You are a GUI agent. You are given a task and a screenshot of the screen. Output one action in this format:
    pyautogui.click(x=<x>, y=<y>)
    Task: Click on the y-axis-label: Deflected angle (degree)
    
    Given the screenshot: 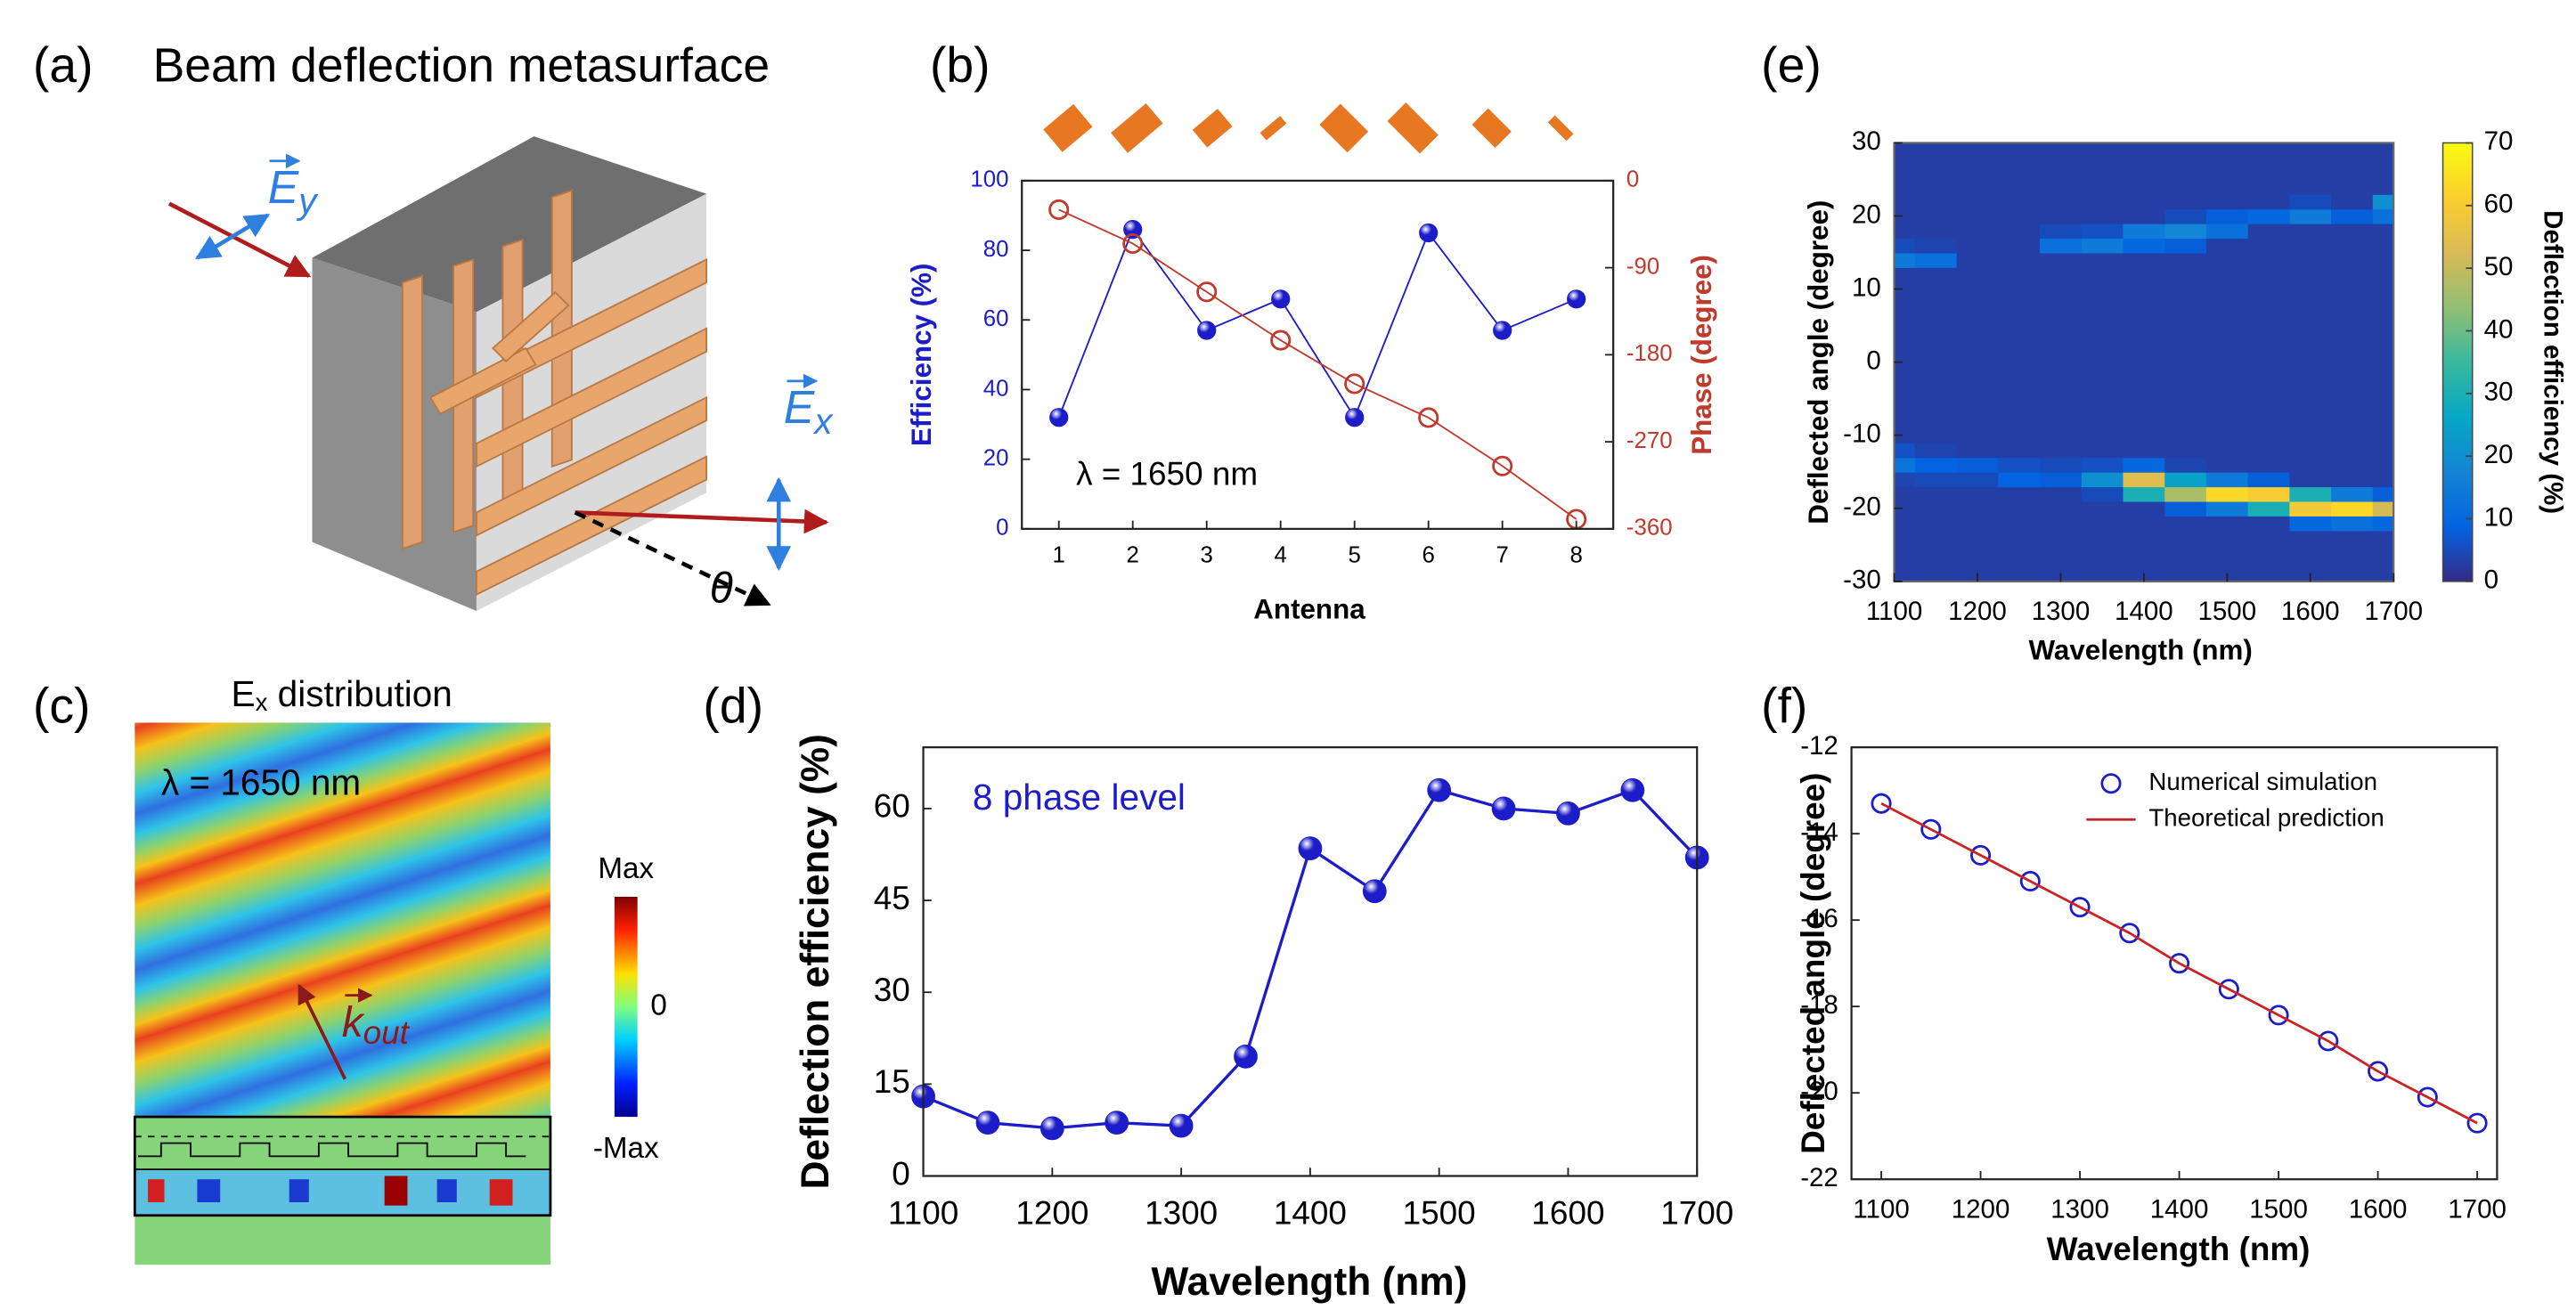 What is the action you would take?
    pyautogui.click(x=1813, y=963)
    